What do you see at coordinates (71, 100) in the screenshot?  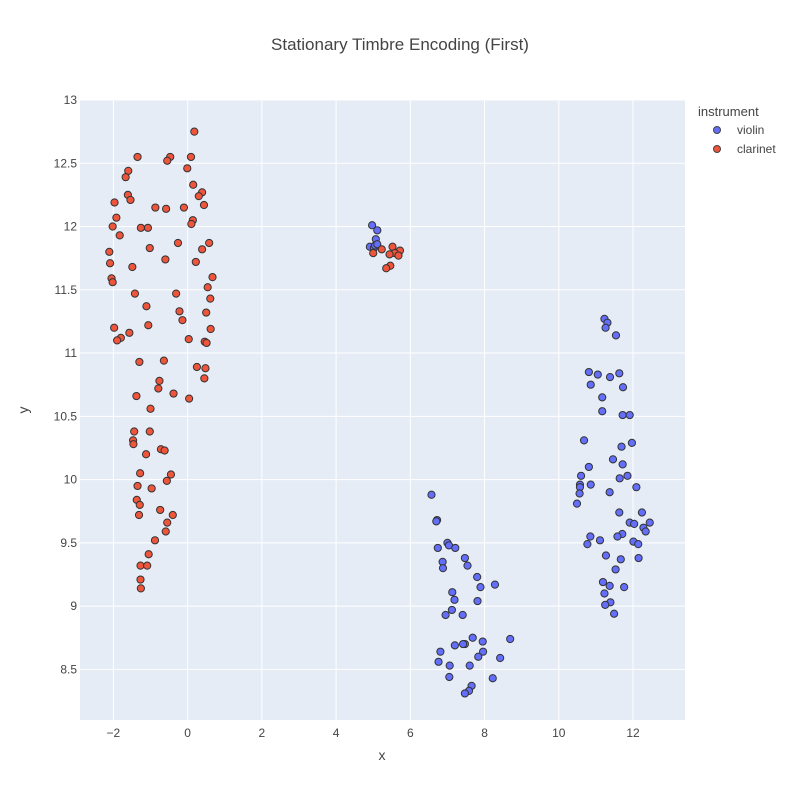 I see `y-tick-label: 13` at bounding box center [71, 100].